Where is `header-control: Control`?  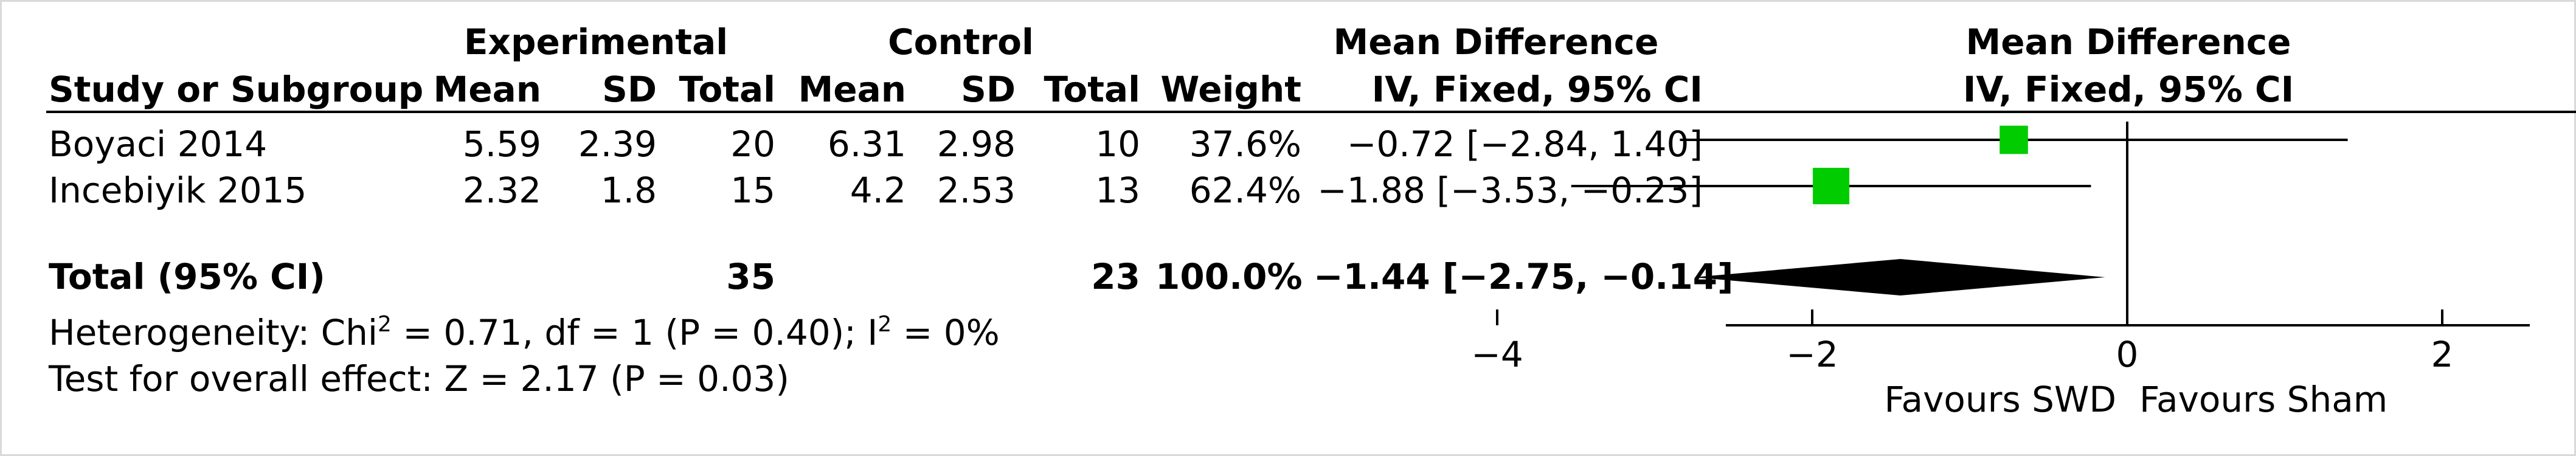 header-control: Control is located at coordinates (961, 42).